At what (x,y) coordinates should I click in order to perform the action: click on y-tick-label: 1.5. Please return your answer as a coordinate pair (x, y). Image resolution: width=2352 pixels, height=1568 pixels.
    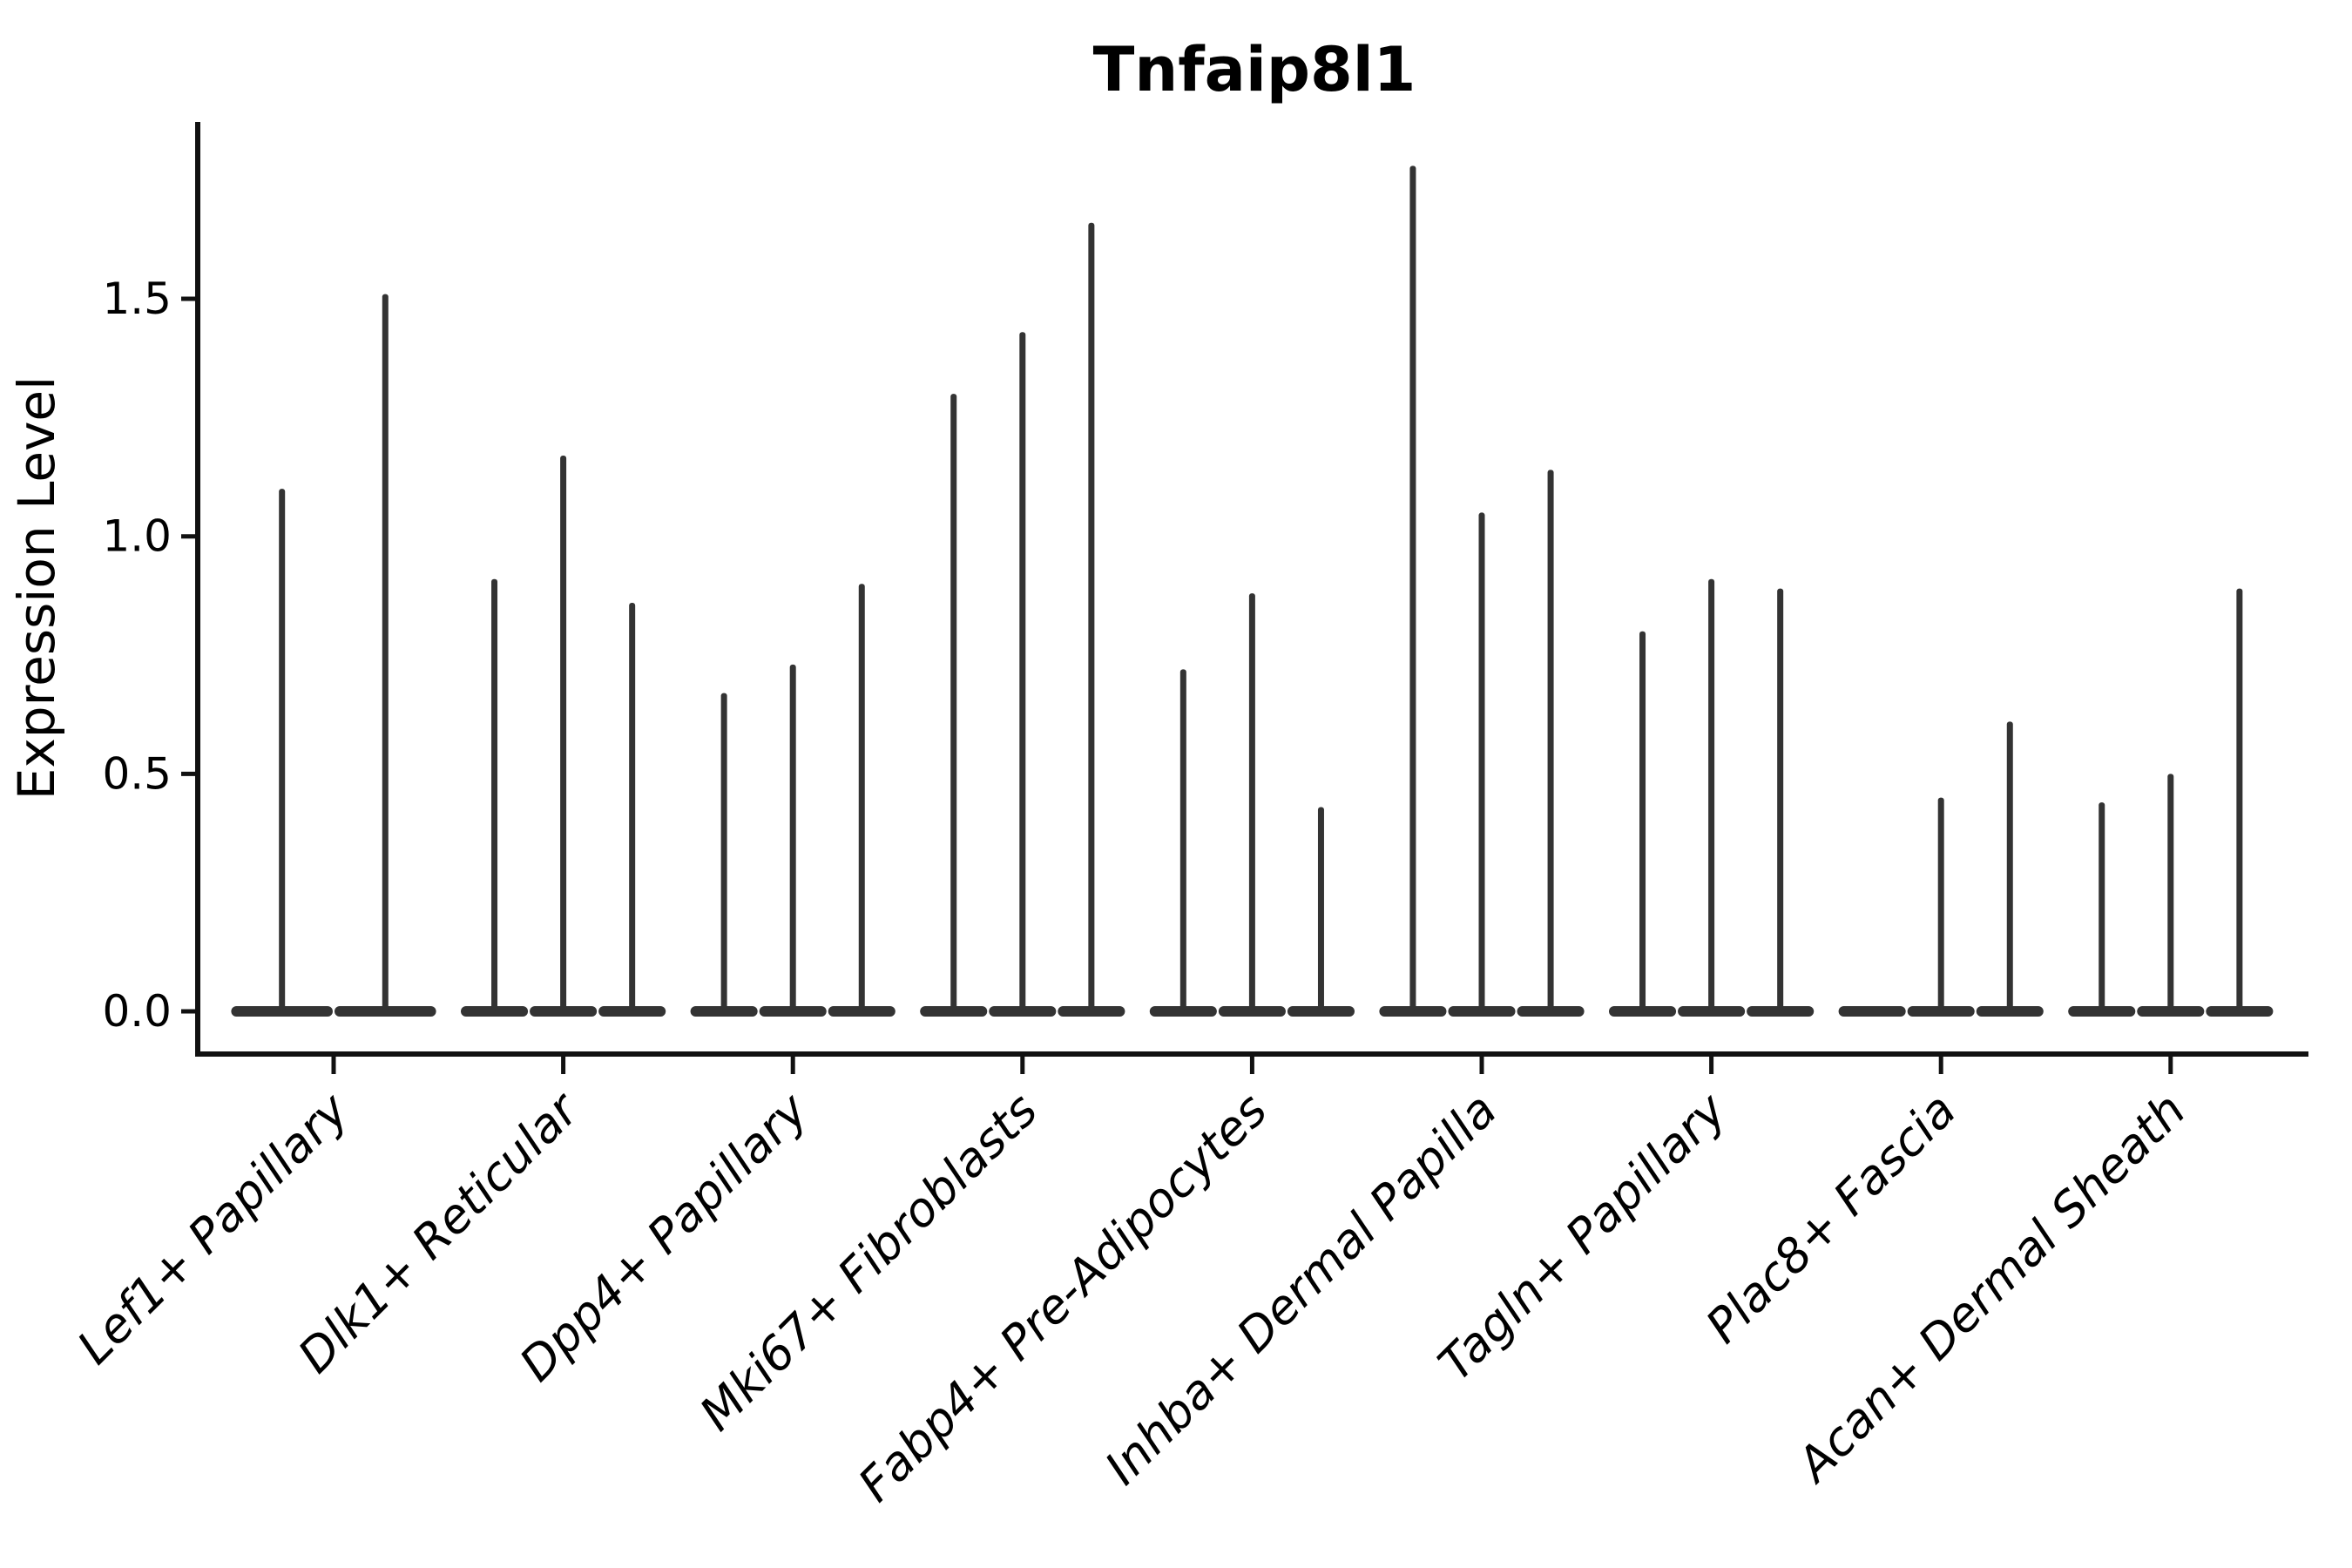
    Looking at the image, I should click on (137, 299).